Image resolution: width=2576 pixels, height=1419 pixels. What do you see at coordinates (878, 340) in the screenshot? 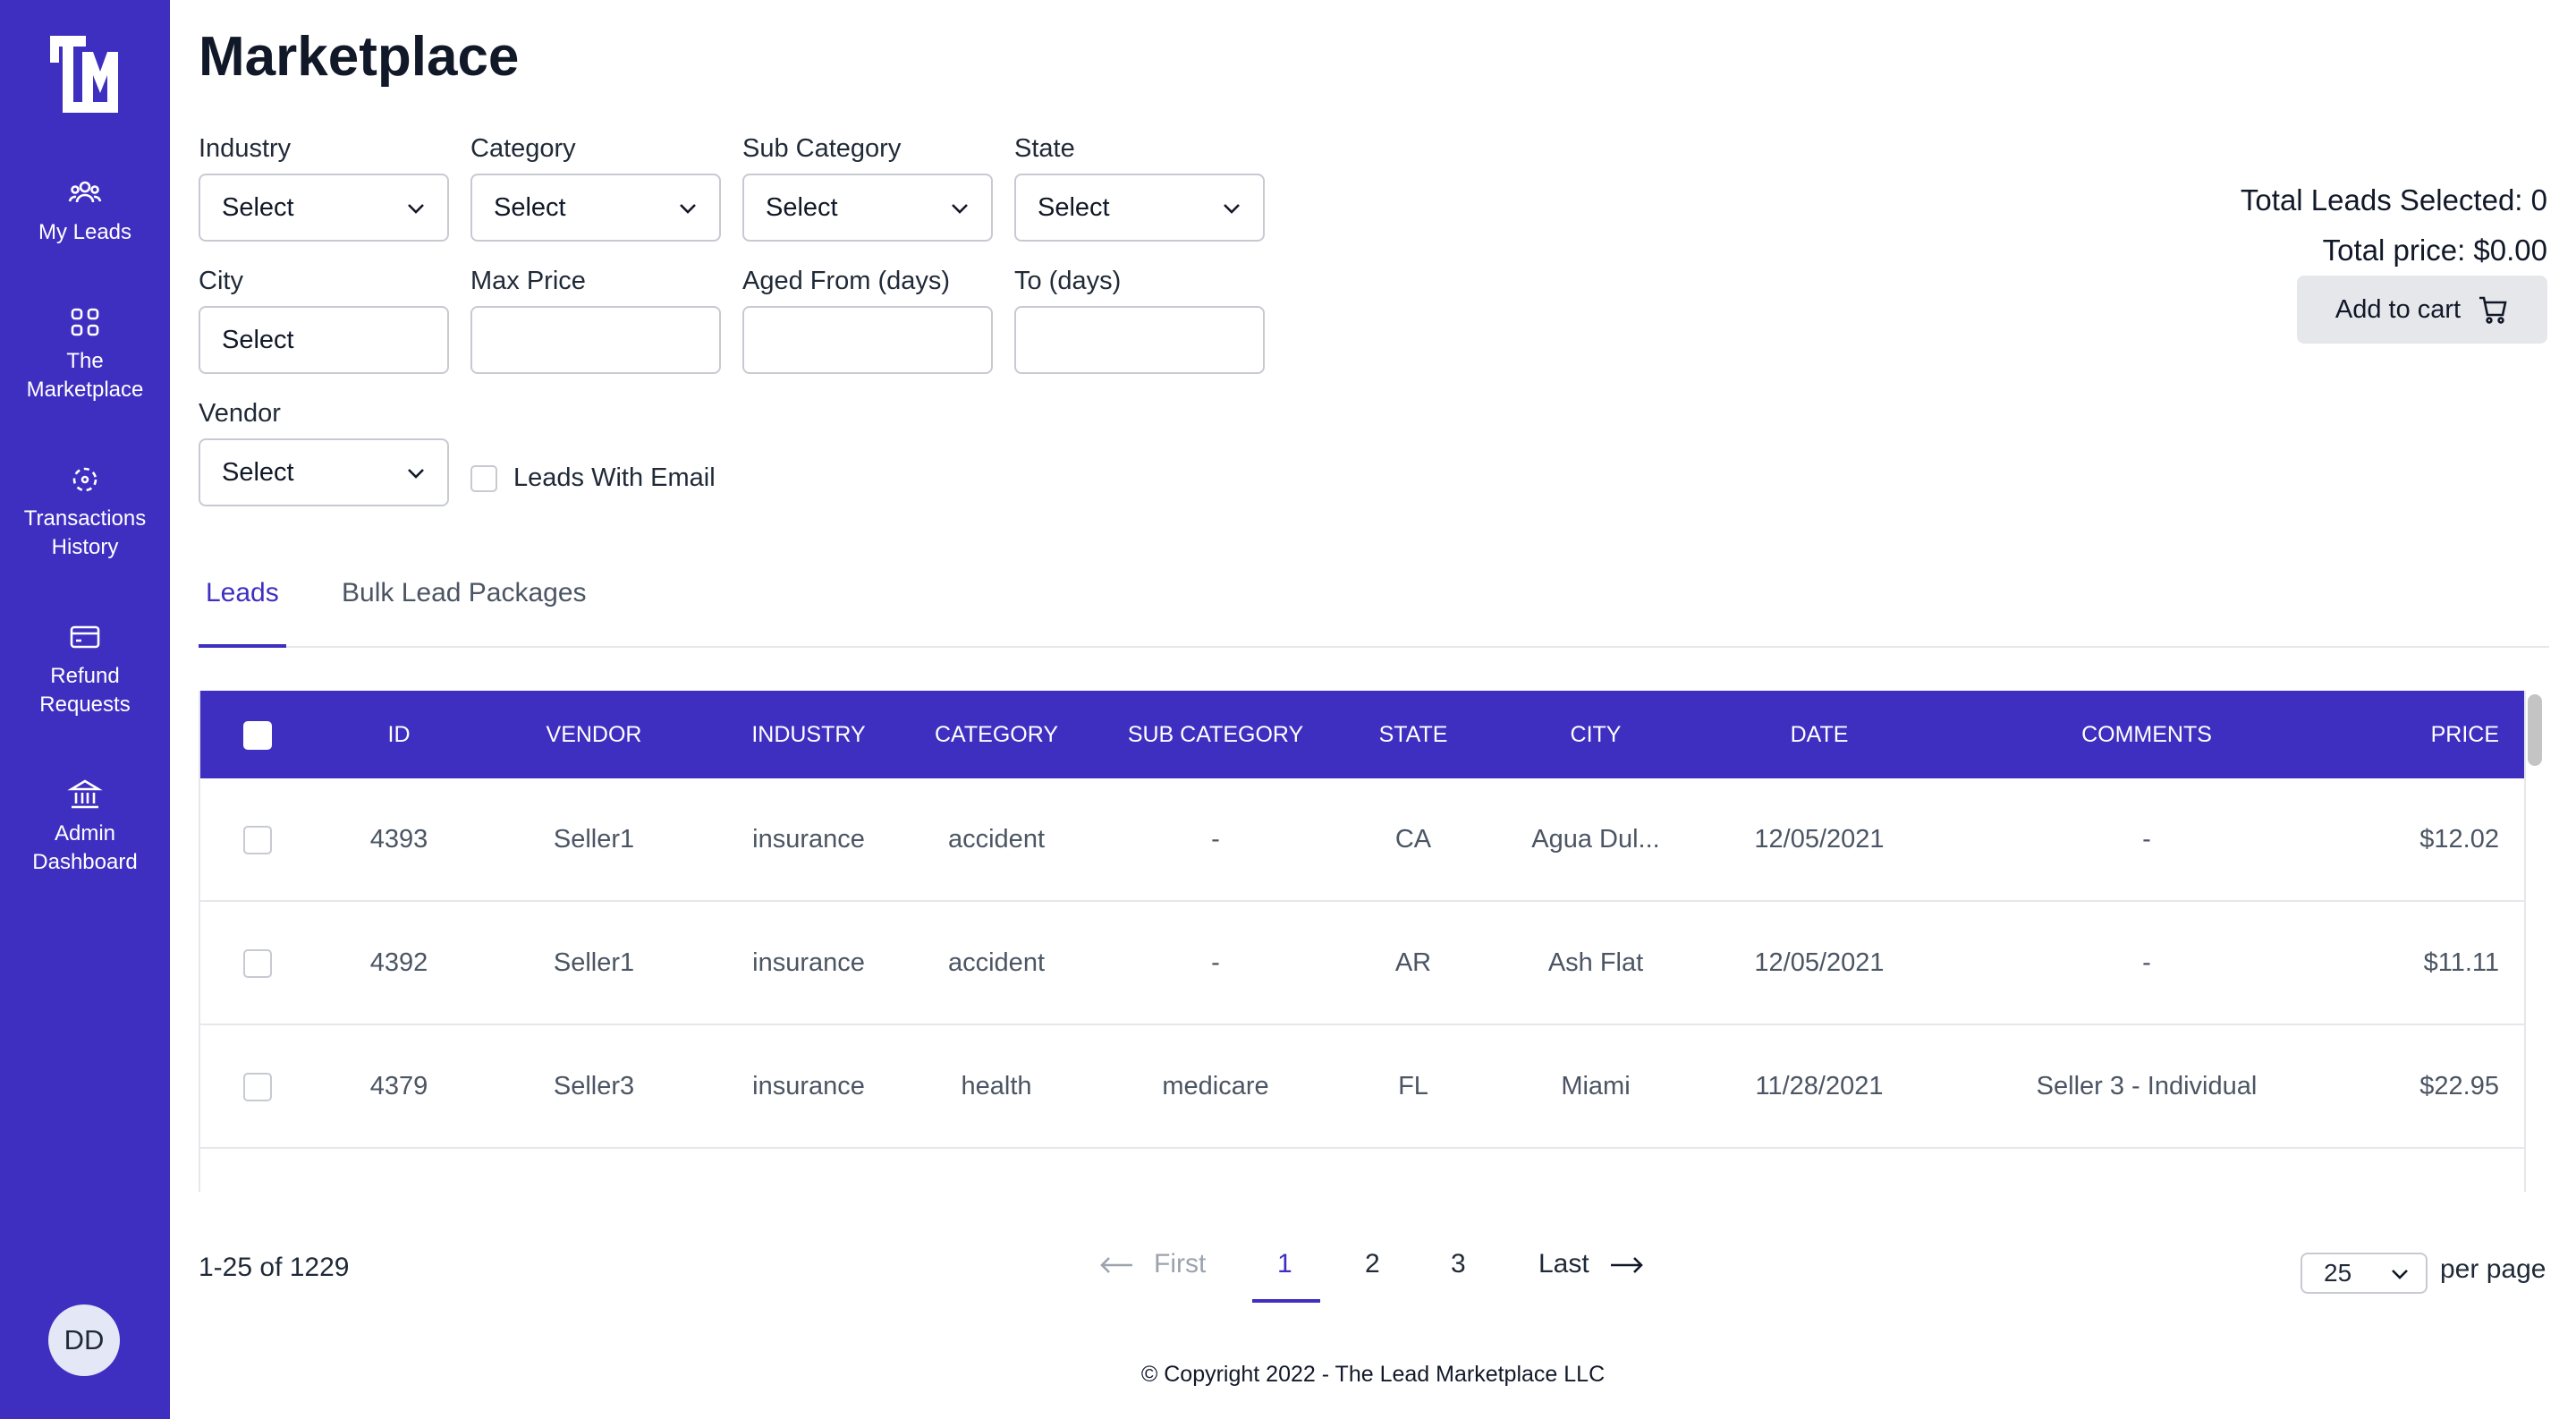
I see `aged-from-input` at bounding box center [878, 340].